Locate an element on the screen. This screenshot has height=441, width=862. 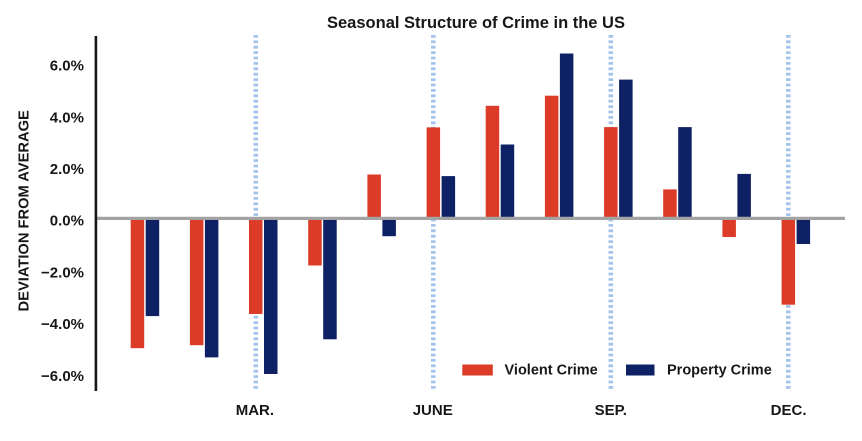
svg-text: DEC. is located at coordinates (789, 410).